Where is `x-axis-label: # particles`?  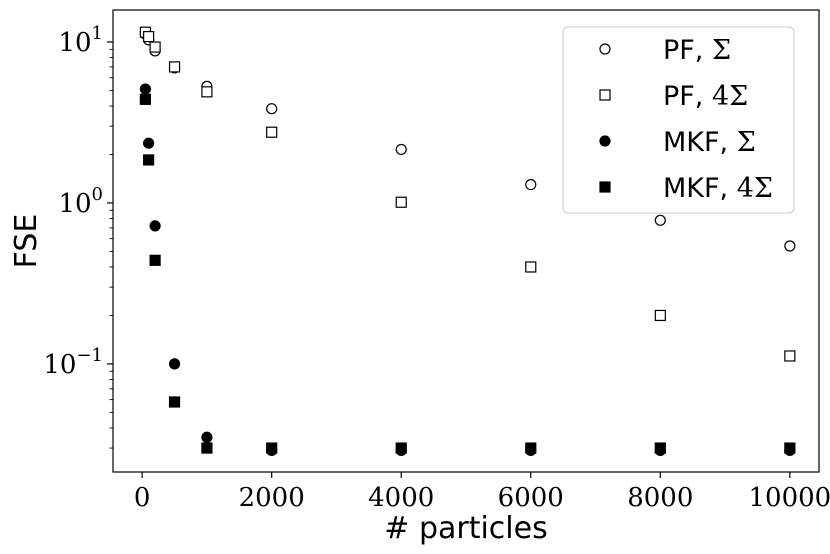 x-axis-label: # particles is located at coordinates (465, 528).